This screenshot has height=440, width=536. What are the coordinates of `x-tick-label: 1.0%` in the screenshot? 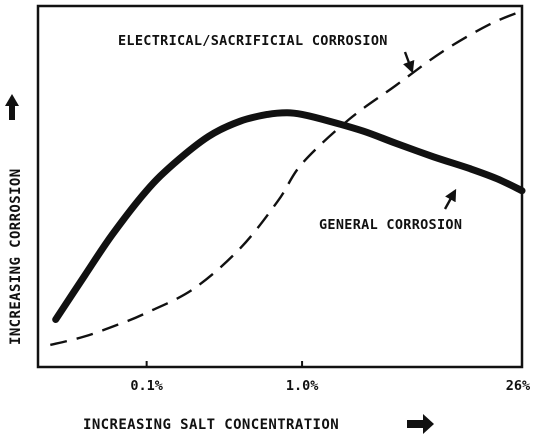 It's located at (302, 386).